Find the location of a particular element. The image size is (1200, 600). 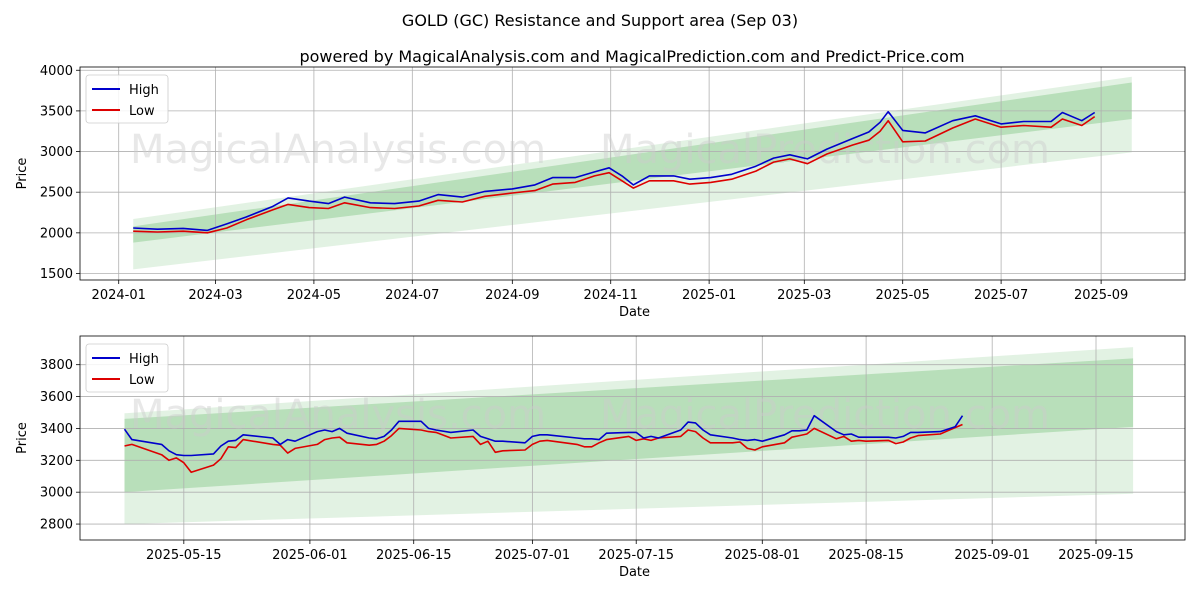

x-tick-label: 2024-01 is located at coordinates (119, 295).